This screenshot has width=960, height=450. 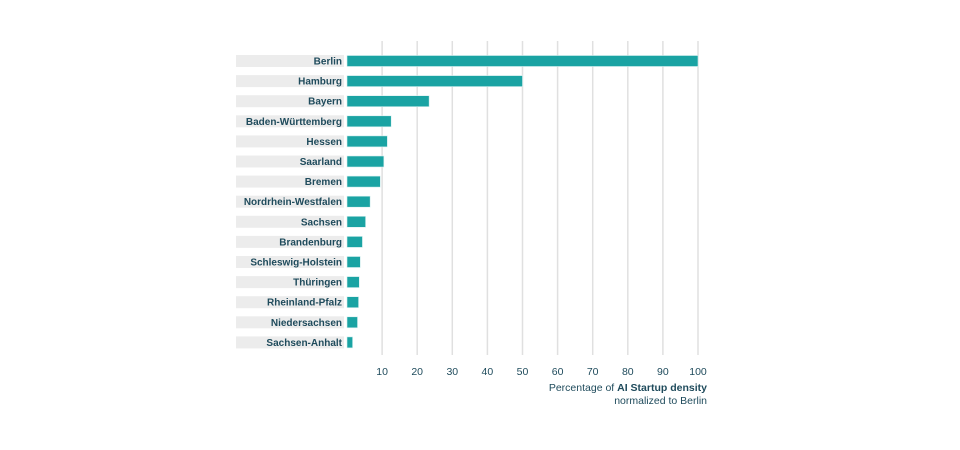 I want to click on bar-sachsen, so click(x=356, y=222).